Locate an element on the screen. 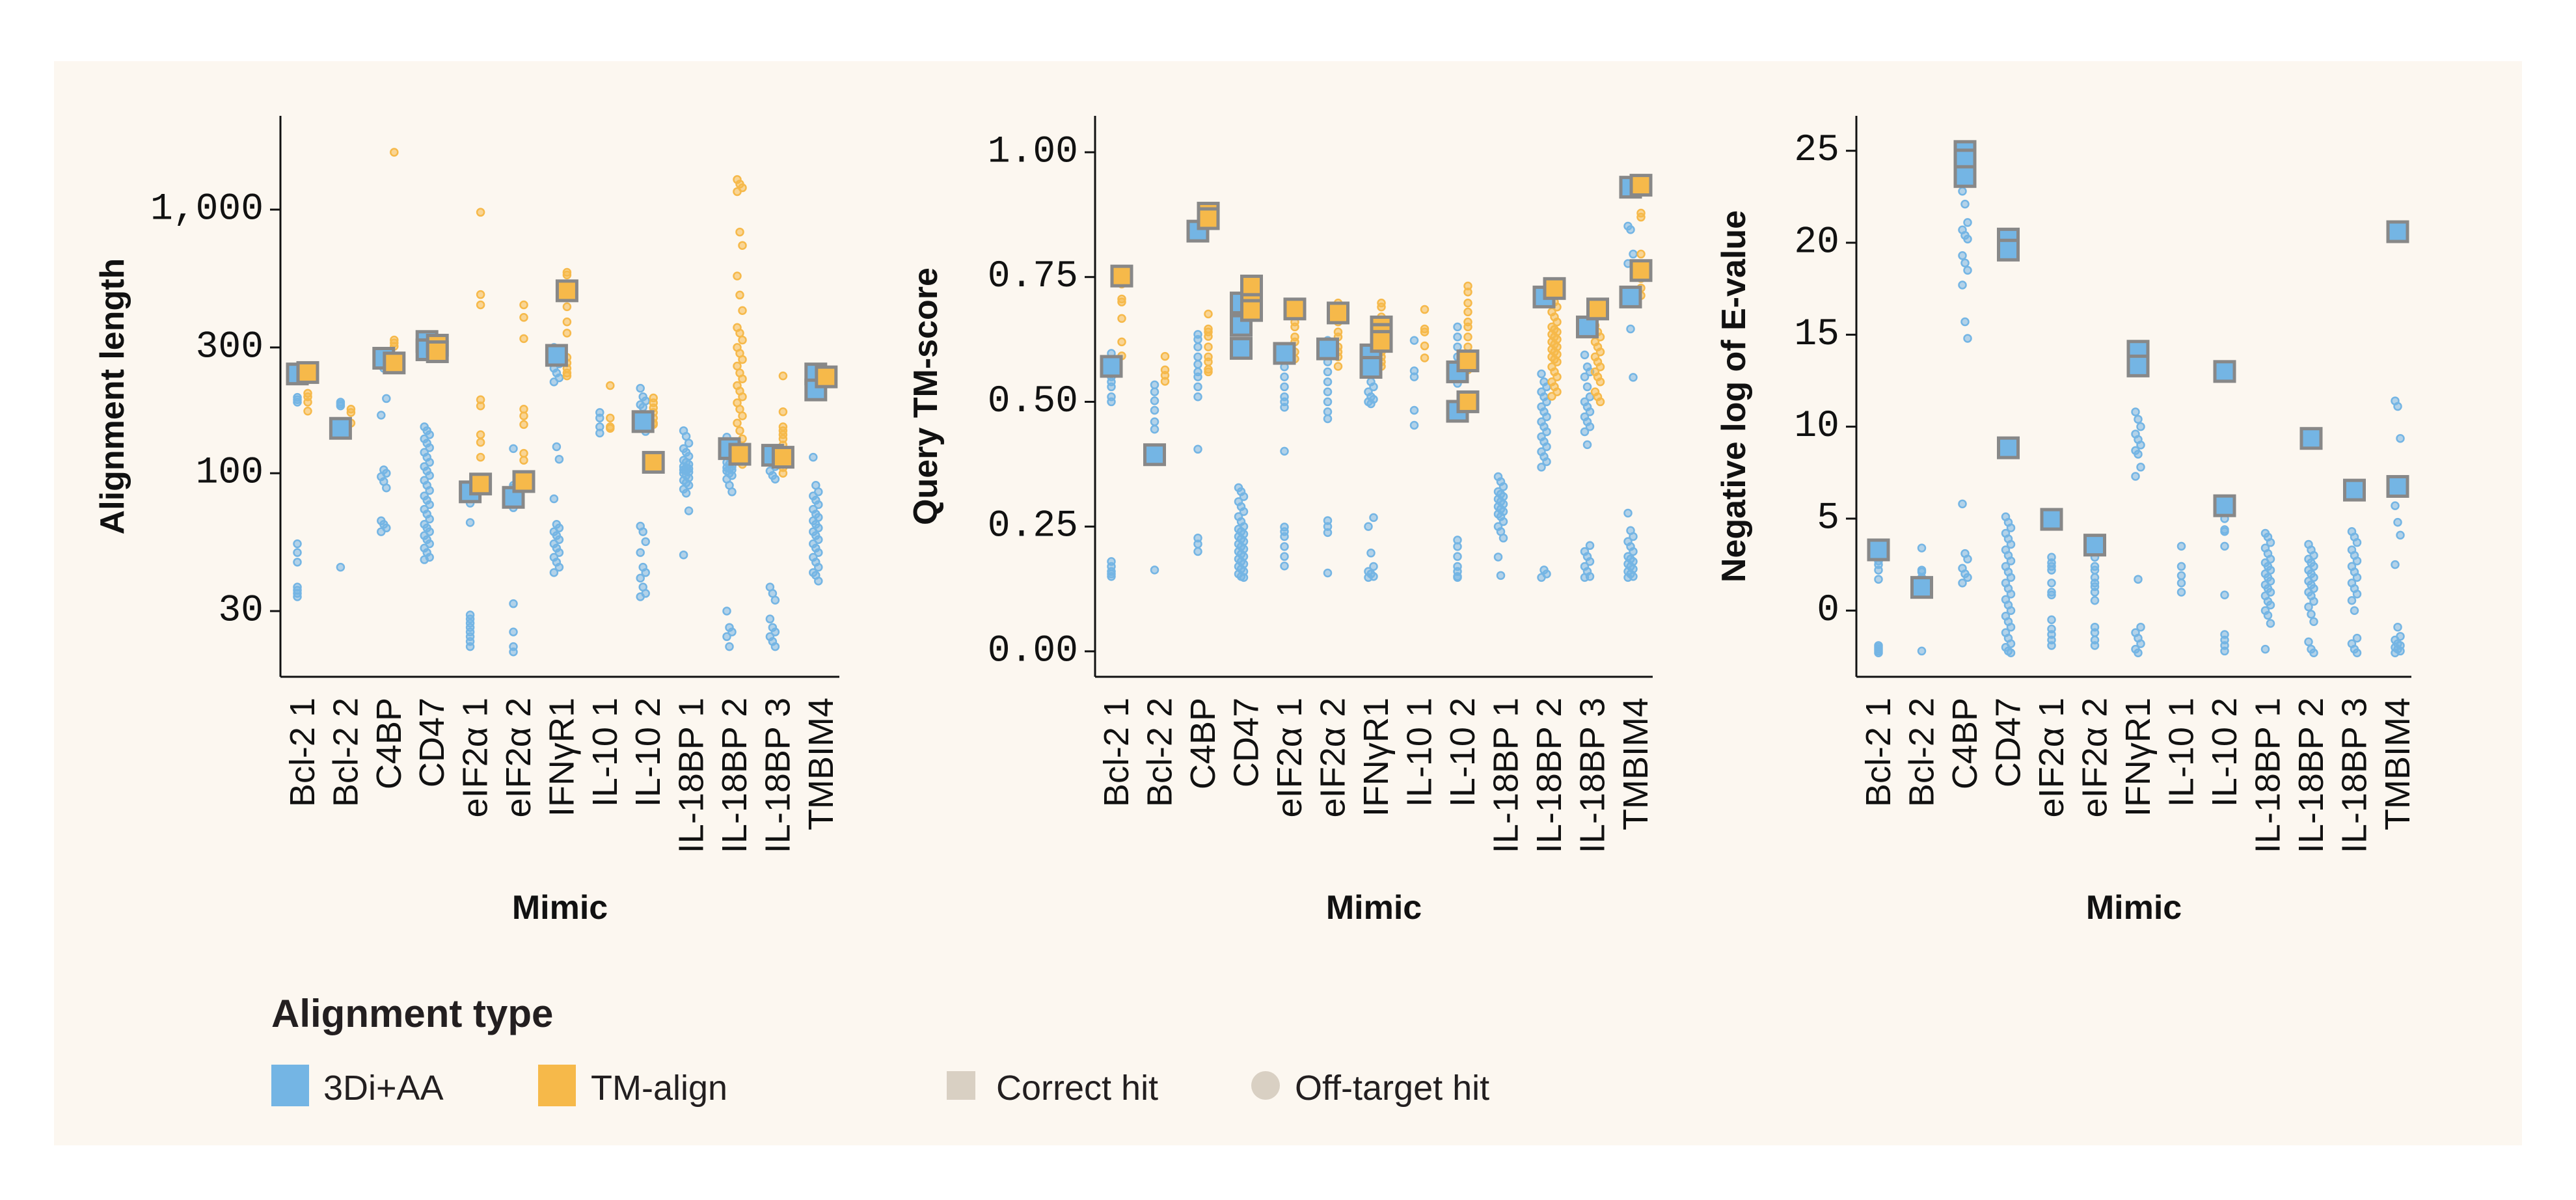 The image size is (2576, 1200). x-tick-label: IFNγR1 is located at coordinates (561, 757).